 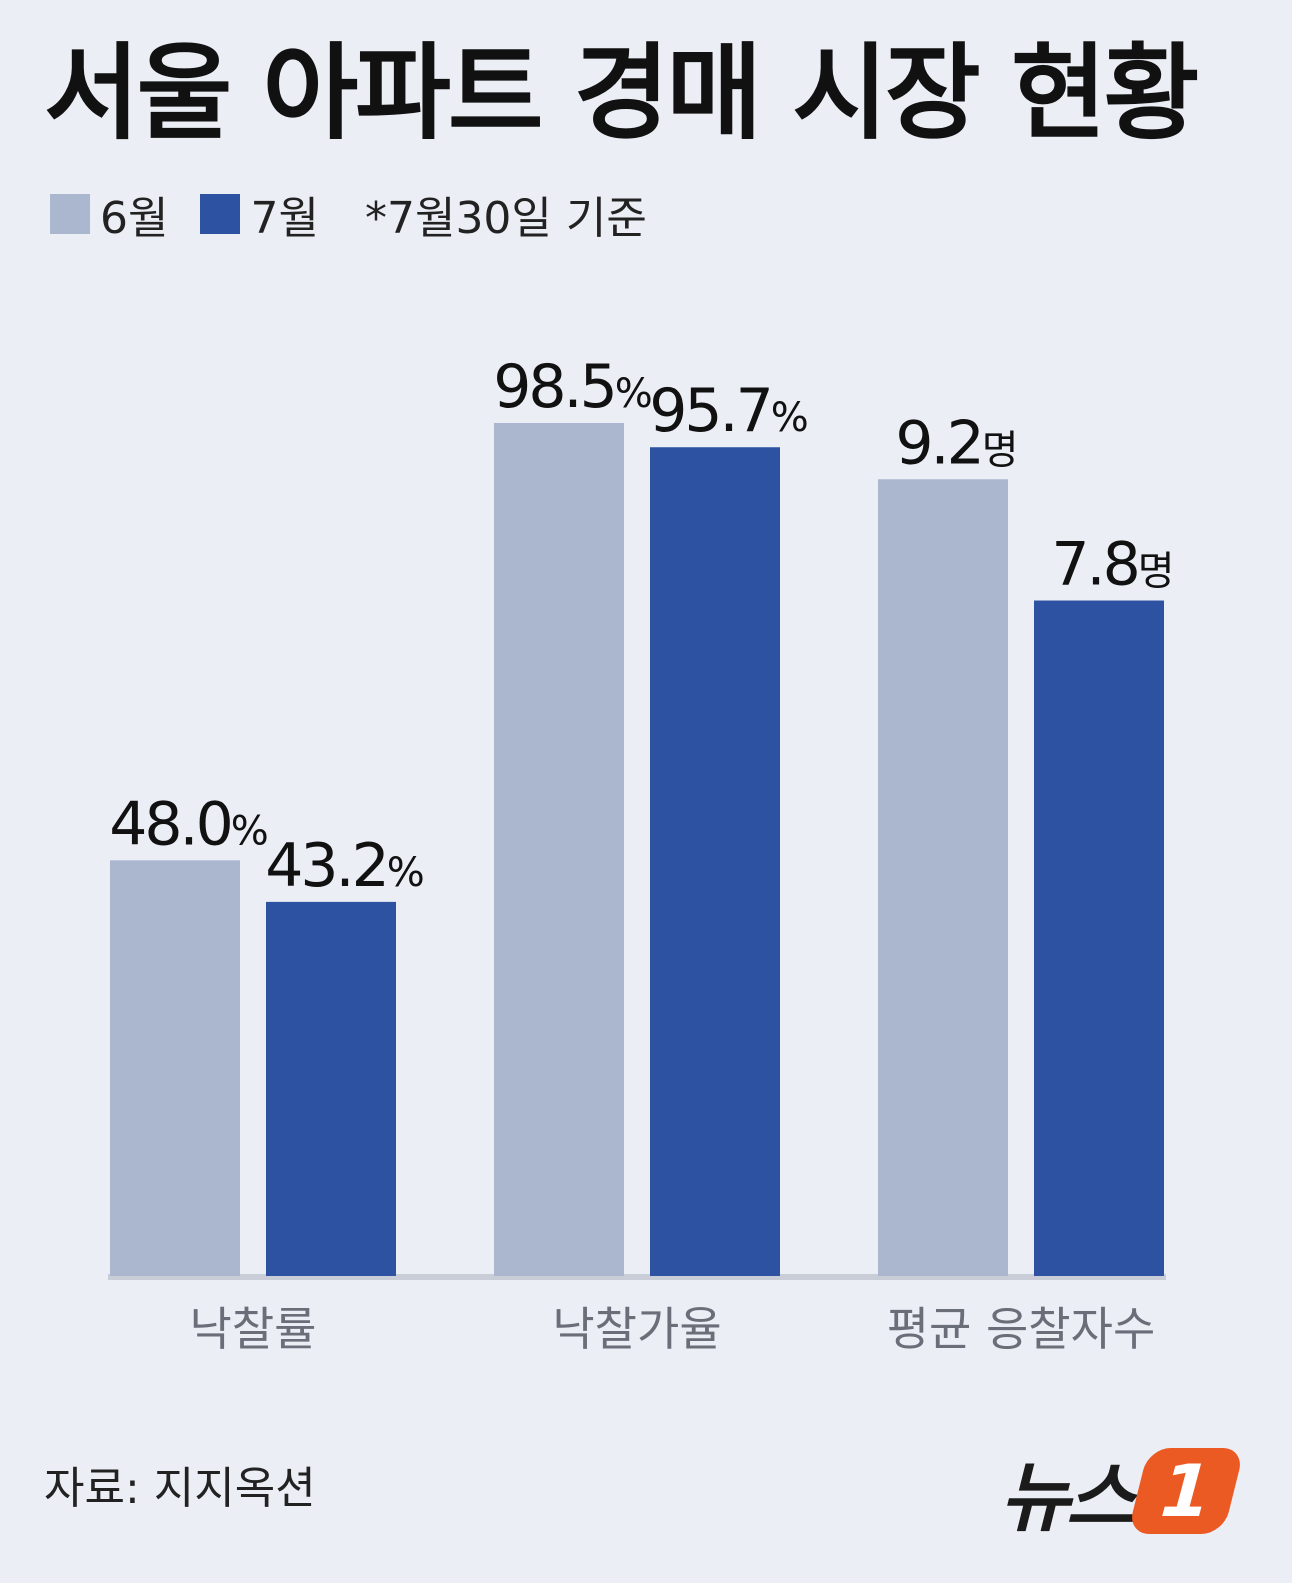 What do you see at coordinates (505, 218) in the screenshot?
I see `legend-note: *7월30일 기준` at bounding box center [505, 218].